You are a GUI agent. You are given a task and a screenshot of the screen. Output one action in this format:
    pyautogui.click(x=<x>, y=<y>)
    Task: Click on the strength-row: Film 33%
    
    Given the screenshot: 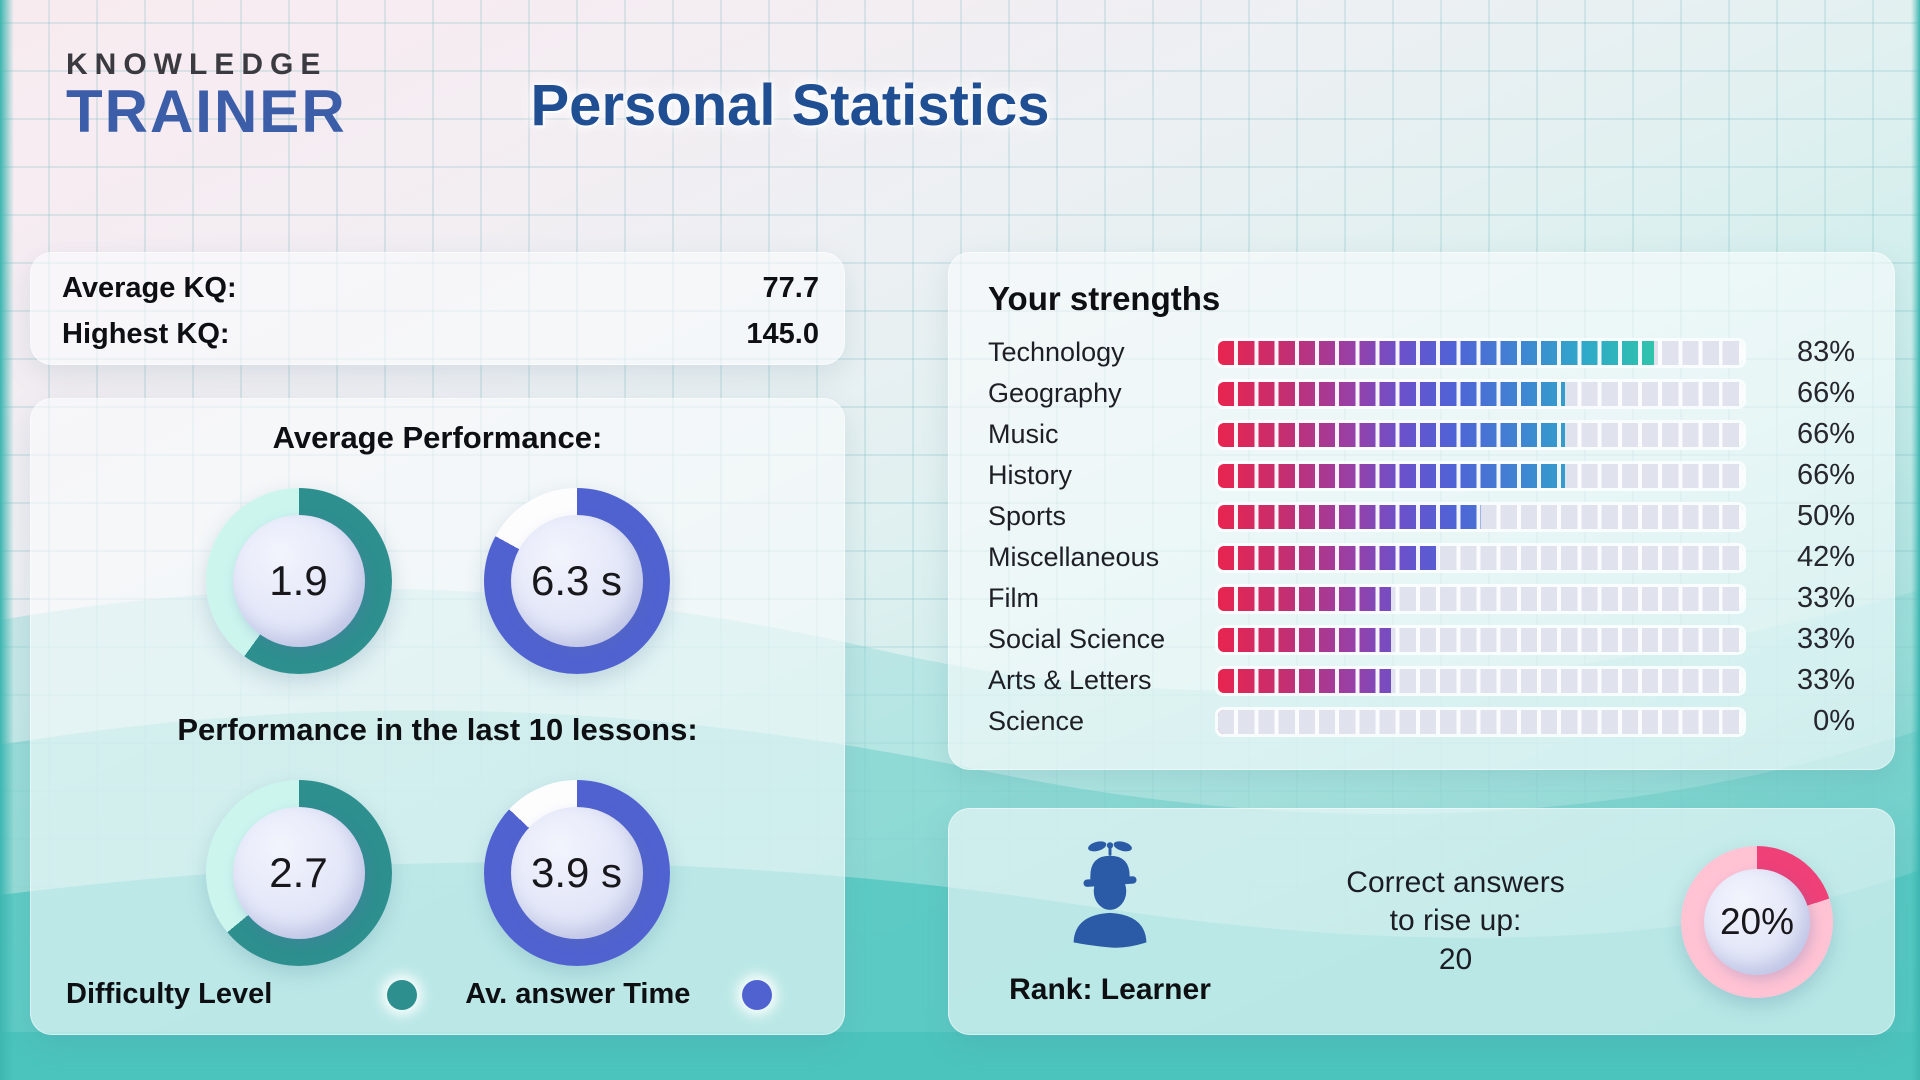 What is the action you would take?
    pyautogui.click(x=1421, y=598)
    